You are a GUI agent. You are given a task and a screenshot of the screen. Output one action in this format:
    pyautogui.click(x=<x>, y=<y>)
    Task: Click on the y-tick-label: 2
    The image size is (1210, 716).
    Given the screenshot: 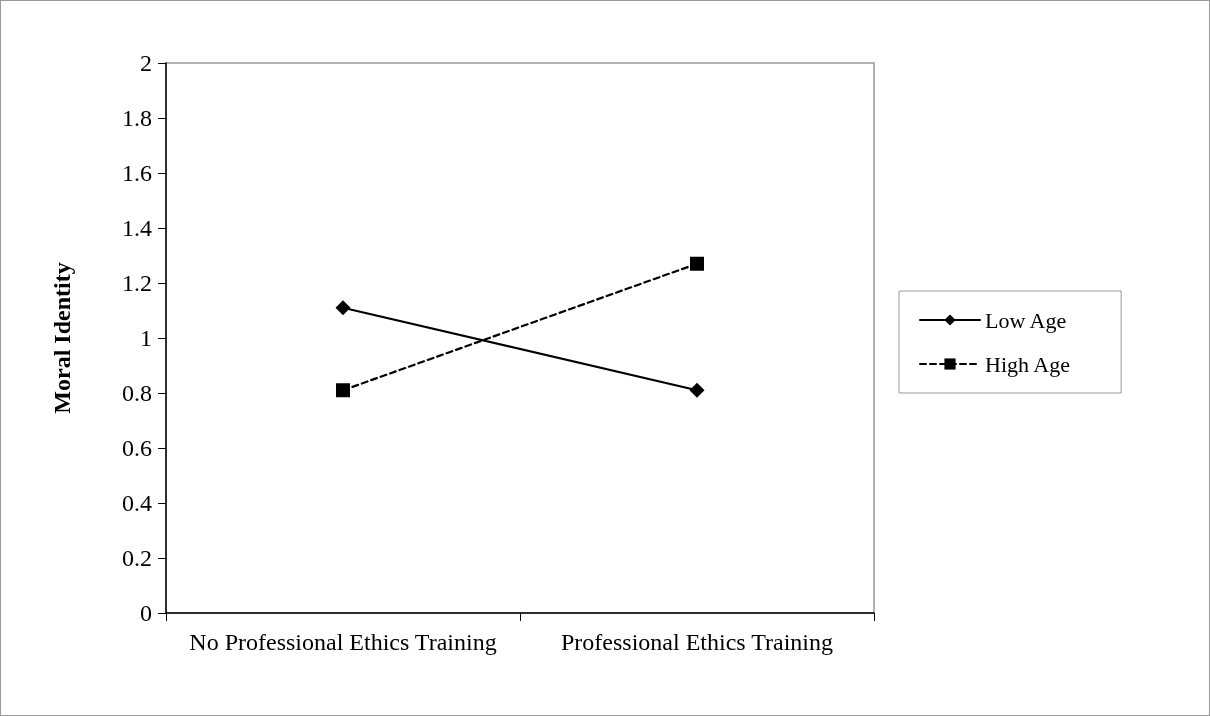 What is the action you would take?
    pyautogui.click(x=146, y=63)
    